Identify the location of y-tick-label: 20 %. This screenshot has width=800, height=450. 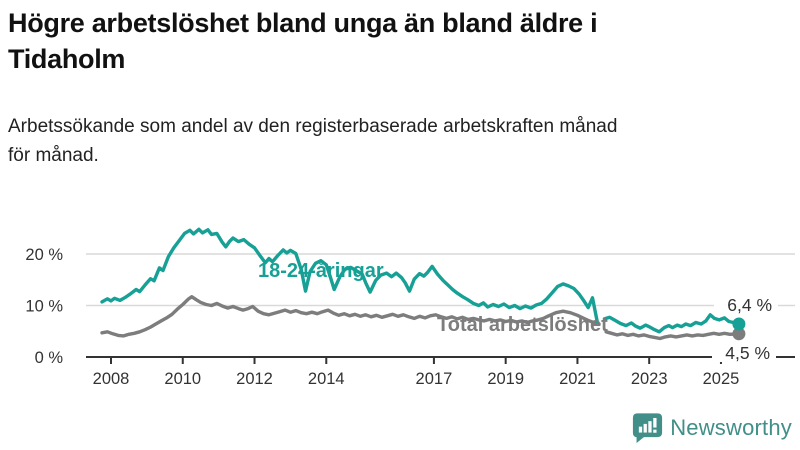
(44, 255).